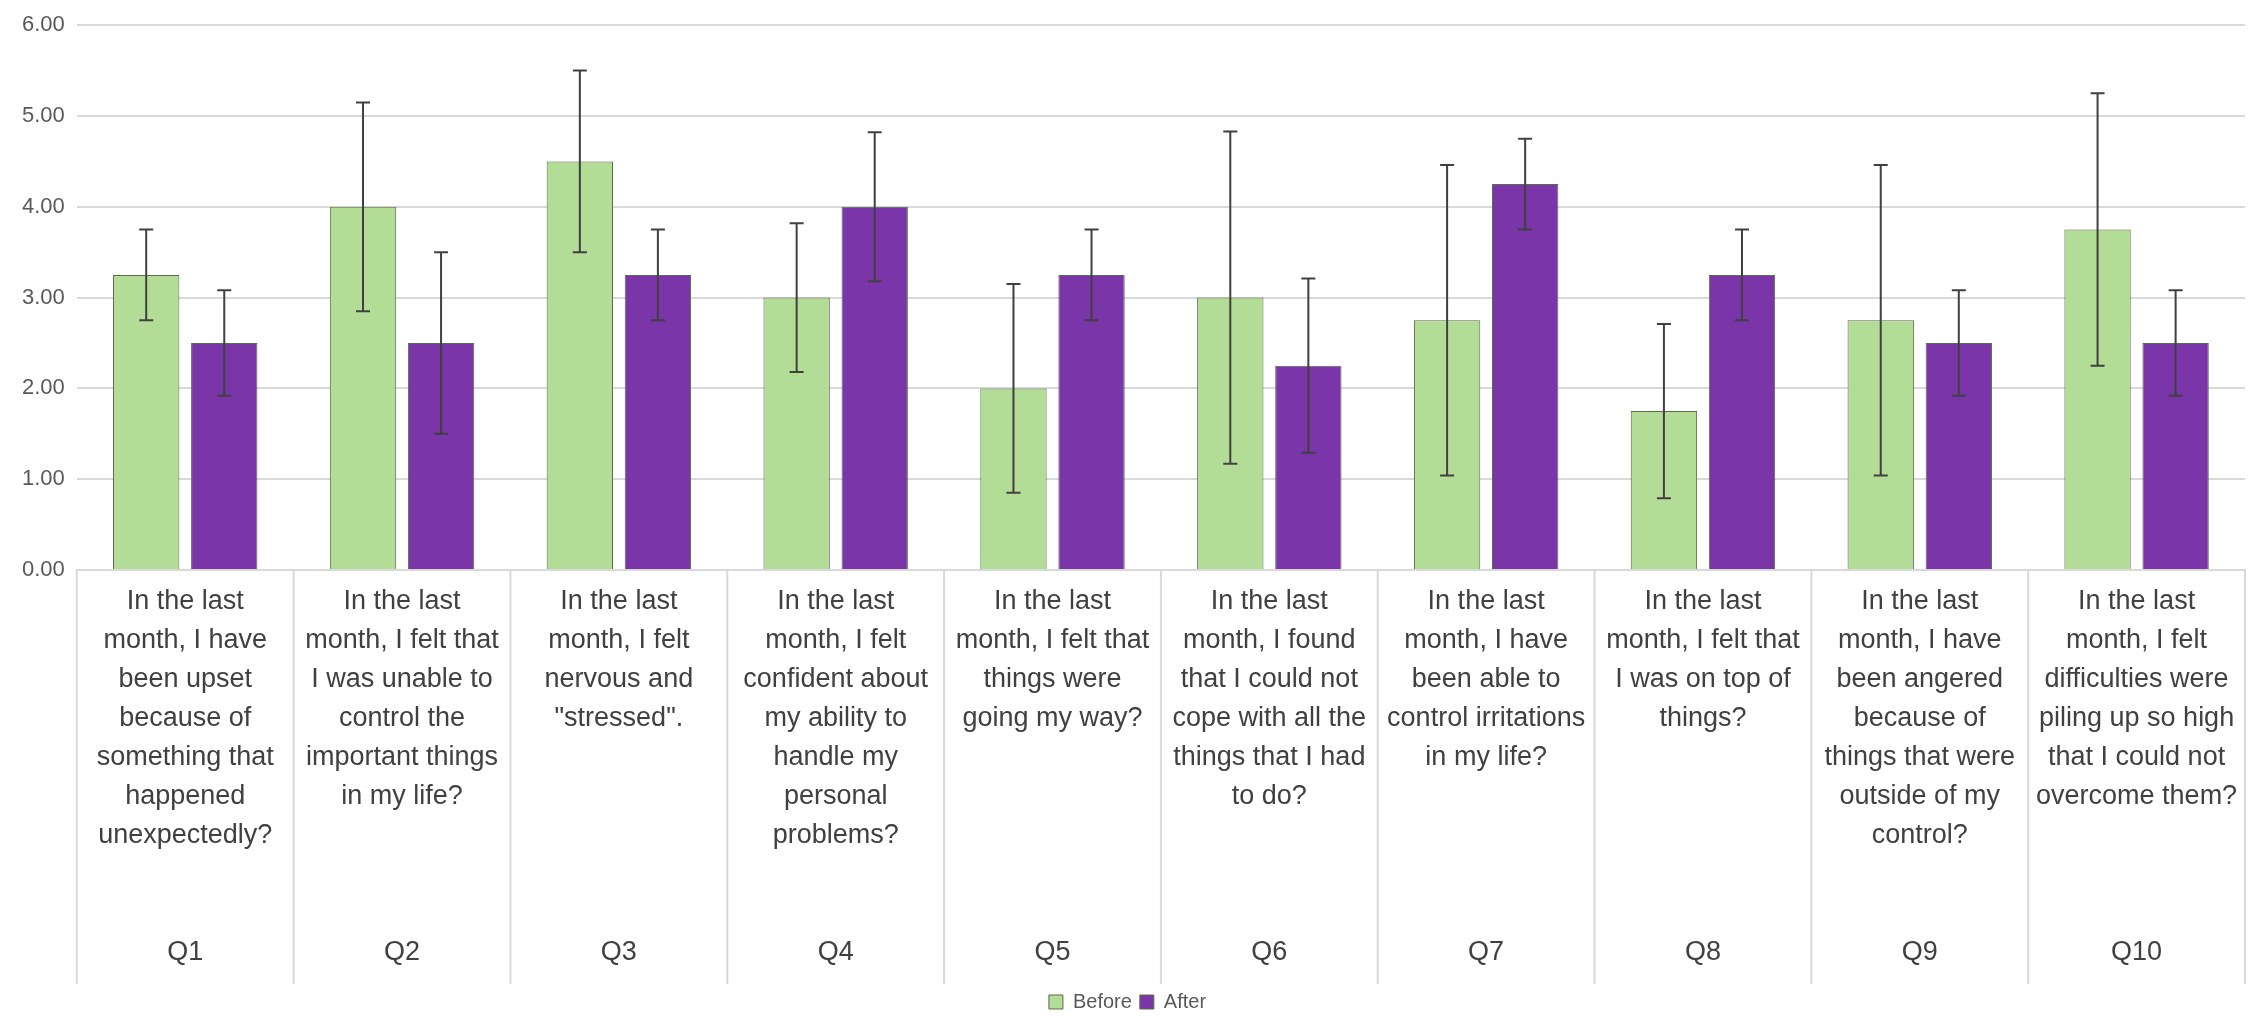 The height and width of the screenshot is (1028, 2259). I want to click on category-label: In the last month, I felt confident about my ability to handle my personal problems? Q4, so click(836, 775).